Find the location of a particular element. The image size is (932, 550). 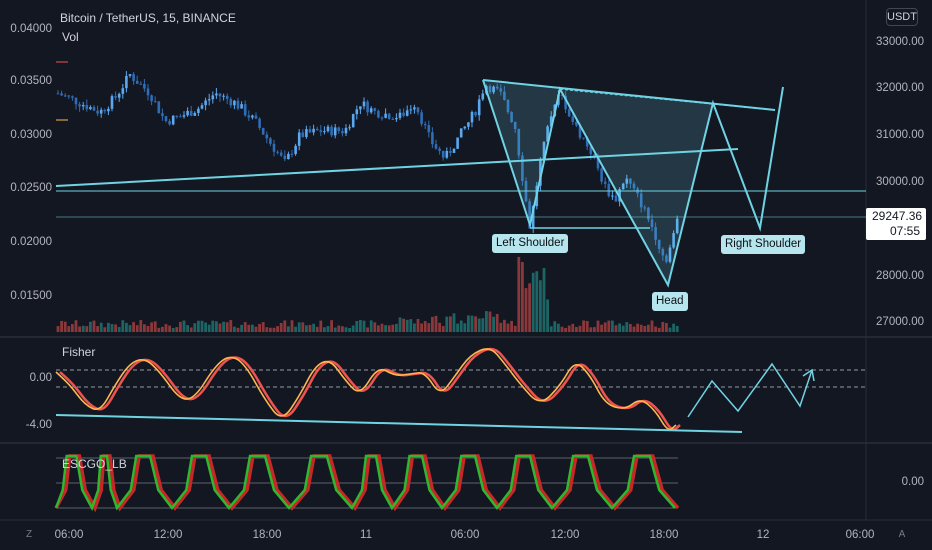

auto-scale-button: A is located at coordinates (902, 534).